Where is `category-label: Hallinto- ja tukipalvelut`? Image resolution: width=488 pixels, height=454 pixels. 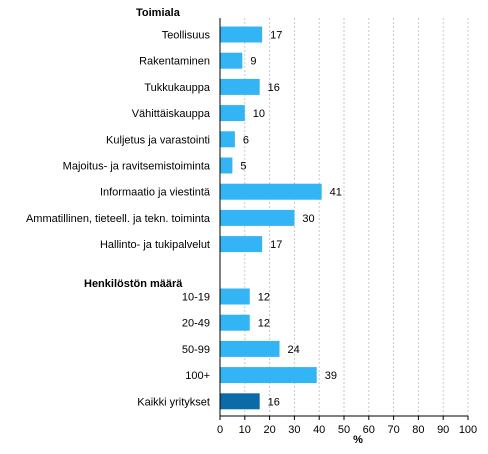 category-label: Hallinto- ja tukipalvelut is located at coordinates (155, 245).